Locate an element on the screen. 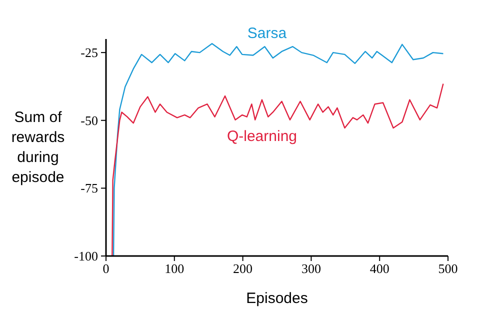  y-tick-label: -50 is located at coordinates (89, 120).